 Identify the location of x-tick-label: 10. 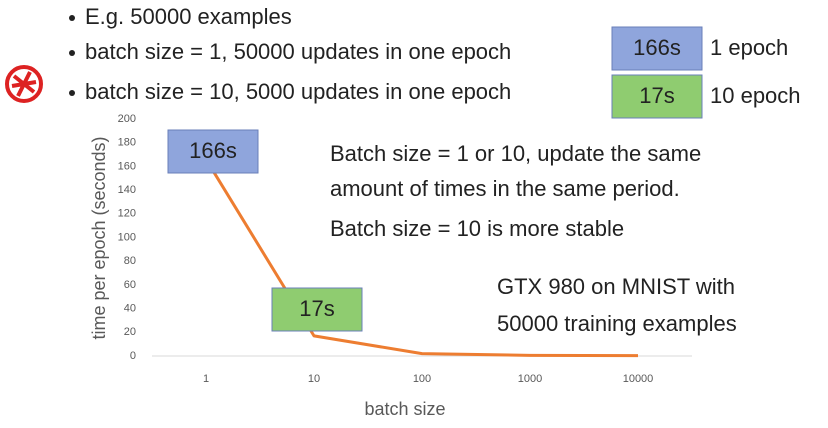
(314, 379).